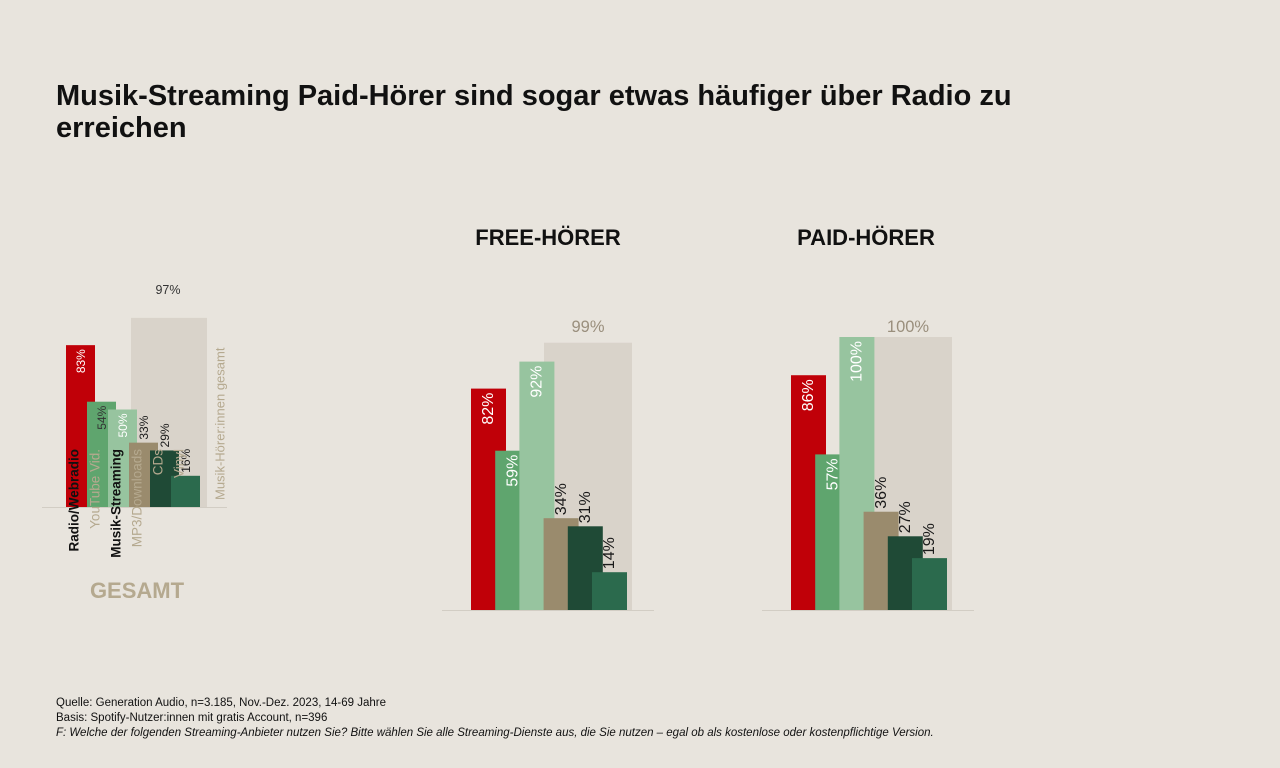 This screenshot has height=768, width=1280. I want to click on free-value-label-2: 92%, so click(537, 382).